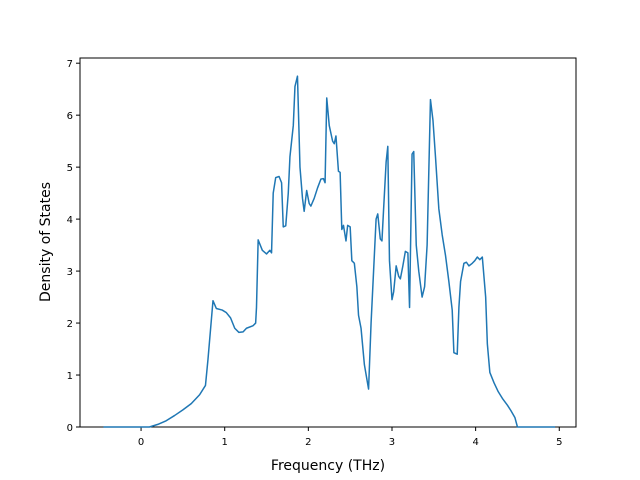  I want to click on y-tick-label: 5, so click(70, 168).